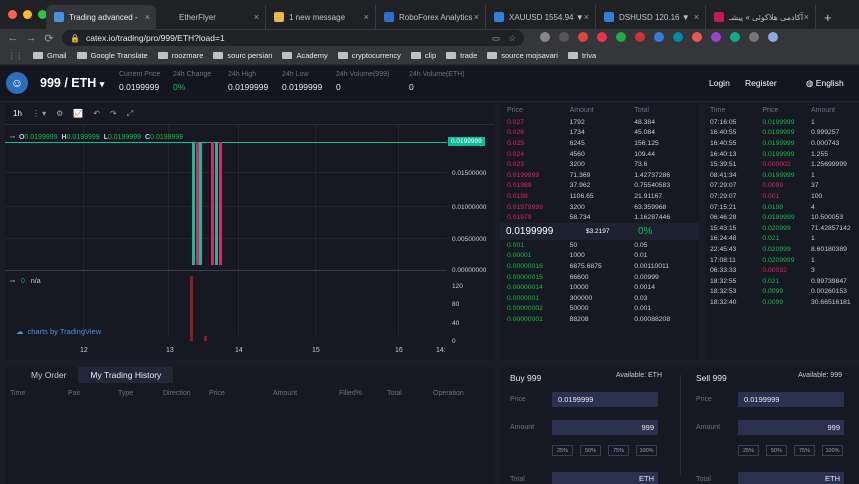 The height and width of the screenshot is (484, 859). Describe the element at coordinates (828, 17) in the screenshot. I see `new-tab-button: +` at that location.